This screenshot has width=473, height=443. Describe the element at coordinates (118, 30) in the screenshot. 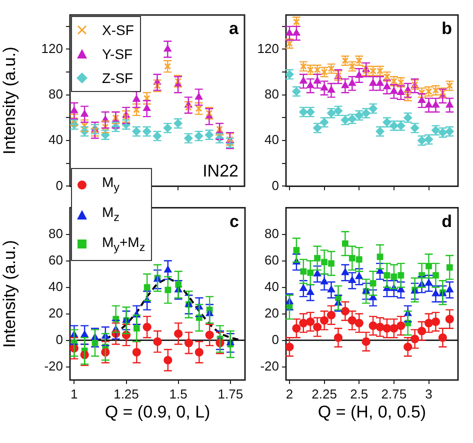

I see `legend-label: X-SF` at that location.